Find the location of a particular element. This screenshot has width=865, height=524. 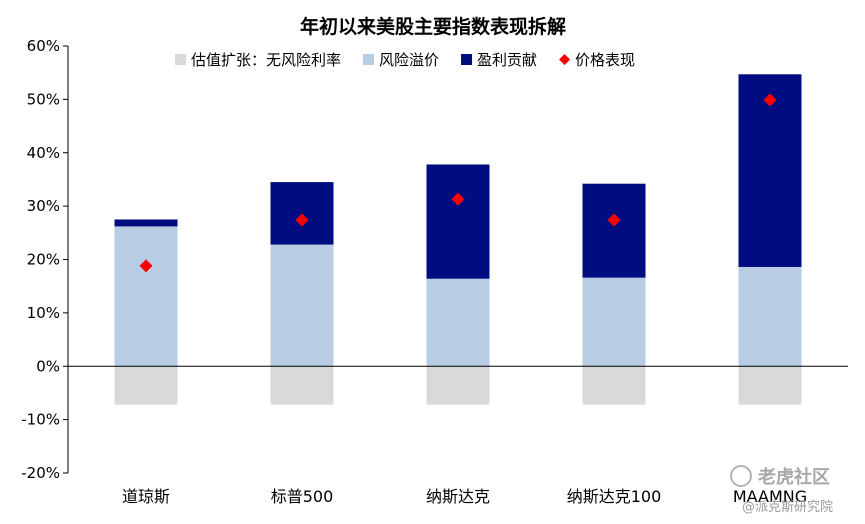

chart-title: 年初以来美股主要指数表现拆解 is located at coordinates (433, 26).